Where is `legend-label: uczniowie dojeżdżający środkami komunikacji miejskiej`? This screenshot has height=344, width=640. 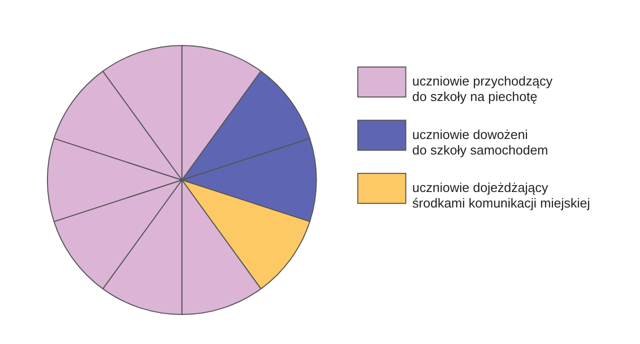 legend-label: uczniowie dojeżdżający środkami komunikacji miejskiej is located at coordinates (501, 195).